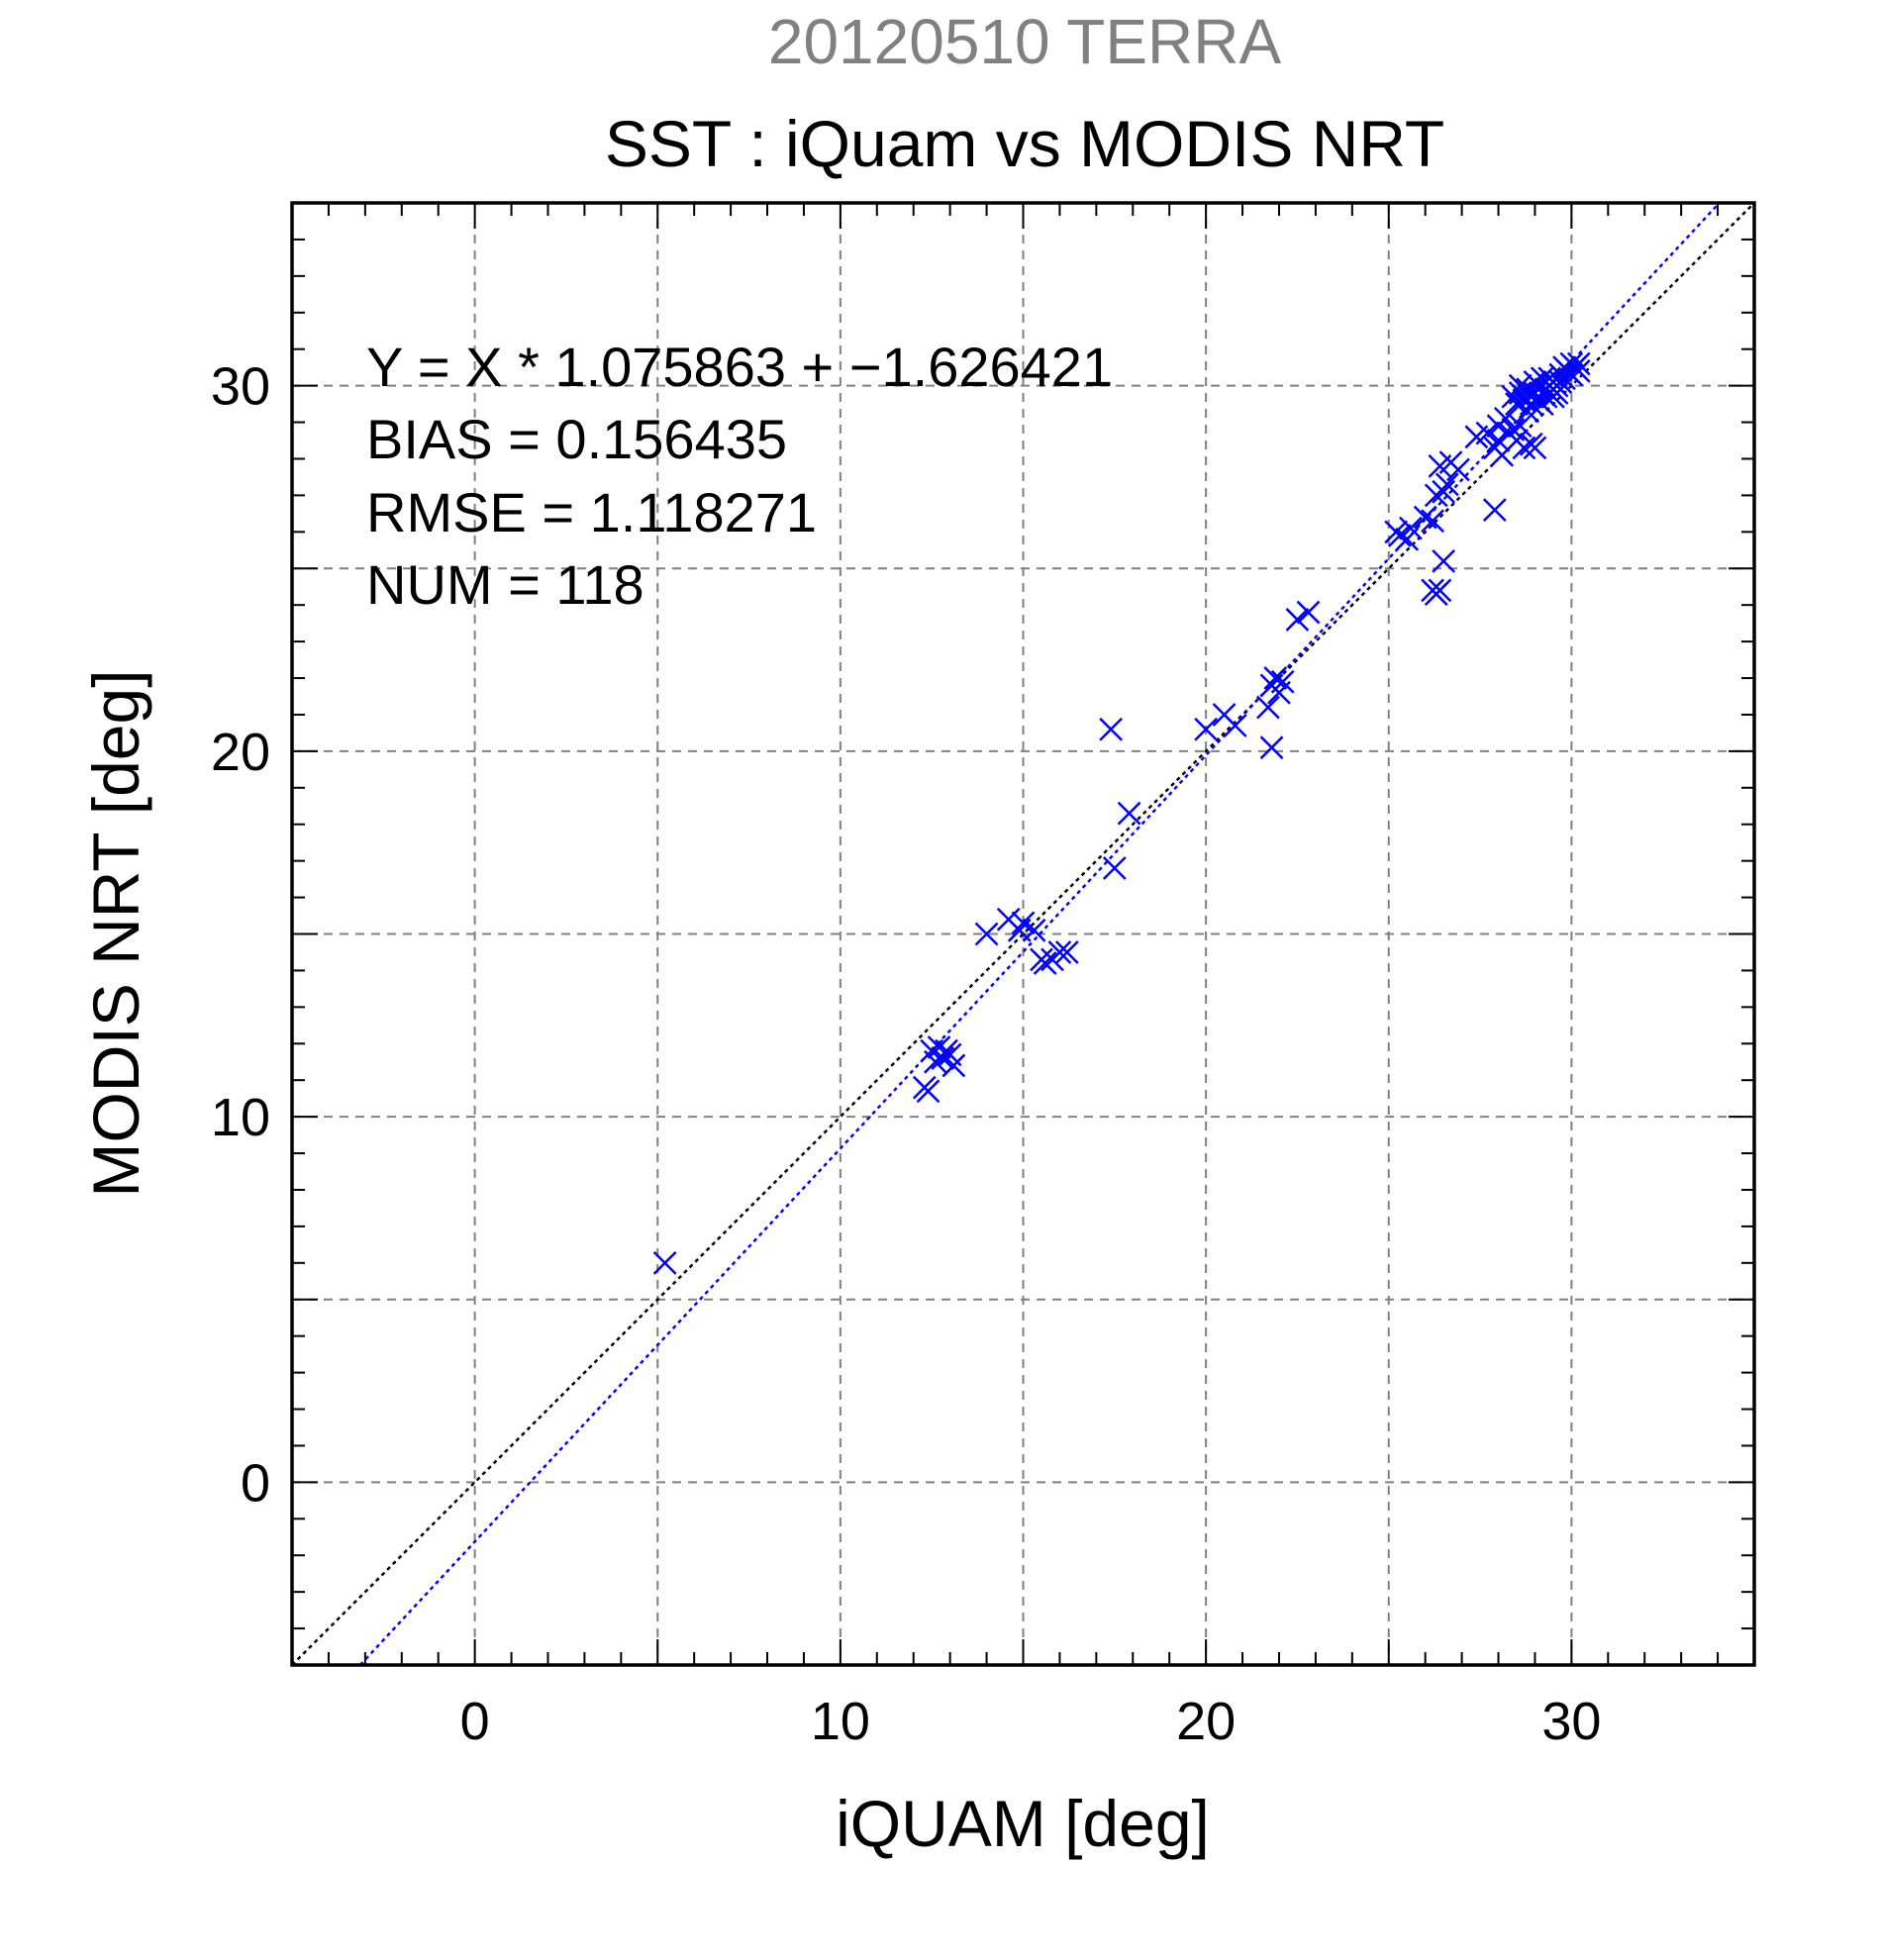 This screenshot has height=1960, width=1881. I want to click on y-tick-label: 20, so click(241, 752).